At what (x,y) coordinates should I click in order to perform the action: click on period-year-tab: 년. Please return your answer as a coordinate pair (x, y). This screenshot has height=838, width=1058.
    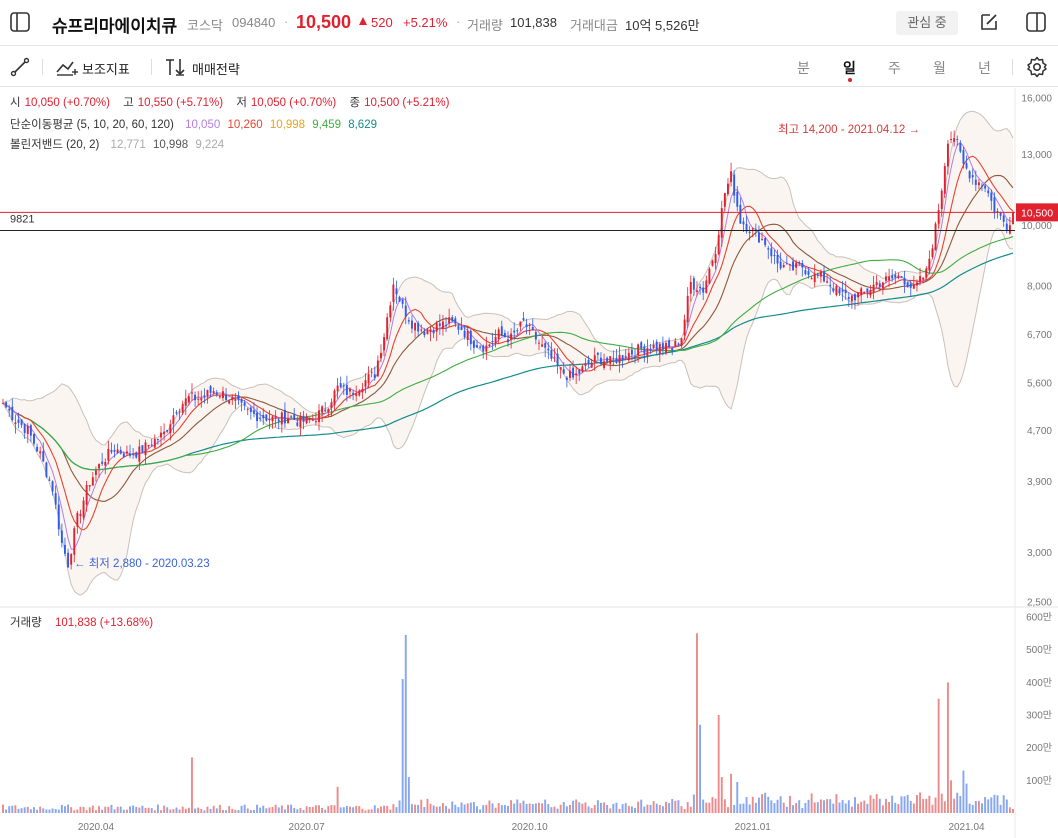
    Looking at the image, I should click on (984, 68).